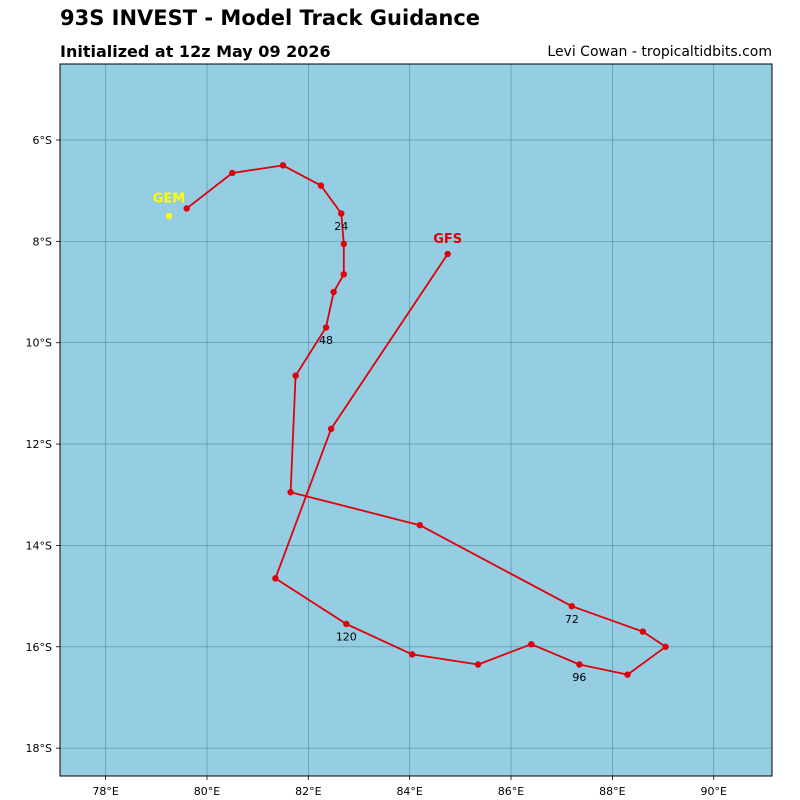 Image resolution: width=800 pixels, height=800 pixels. What do you see at coordinates (341, 226) in the screenshot?
I see `forecast-hour-label: 24` at bounding box center [341, 226].